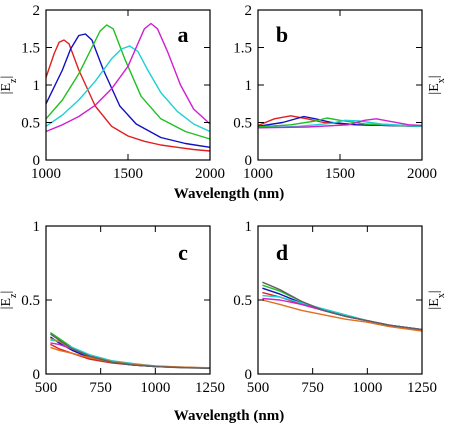 This screenshot has height=428, width=474. What do you see at coordinates (258, 174) in the screenshot?
I see `x-tick-label-b: 1000` at bounding box center [258, 174].